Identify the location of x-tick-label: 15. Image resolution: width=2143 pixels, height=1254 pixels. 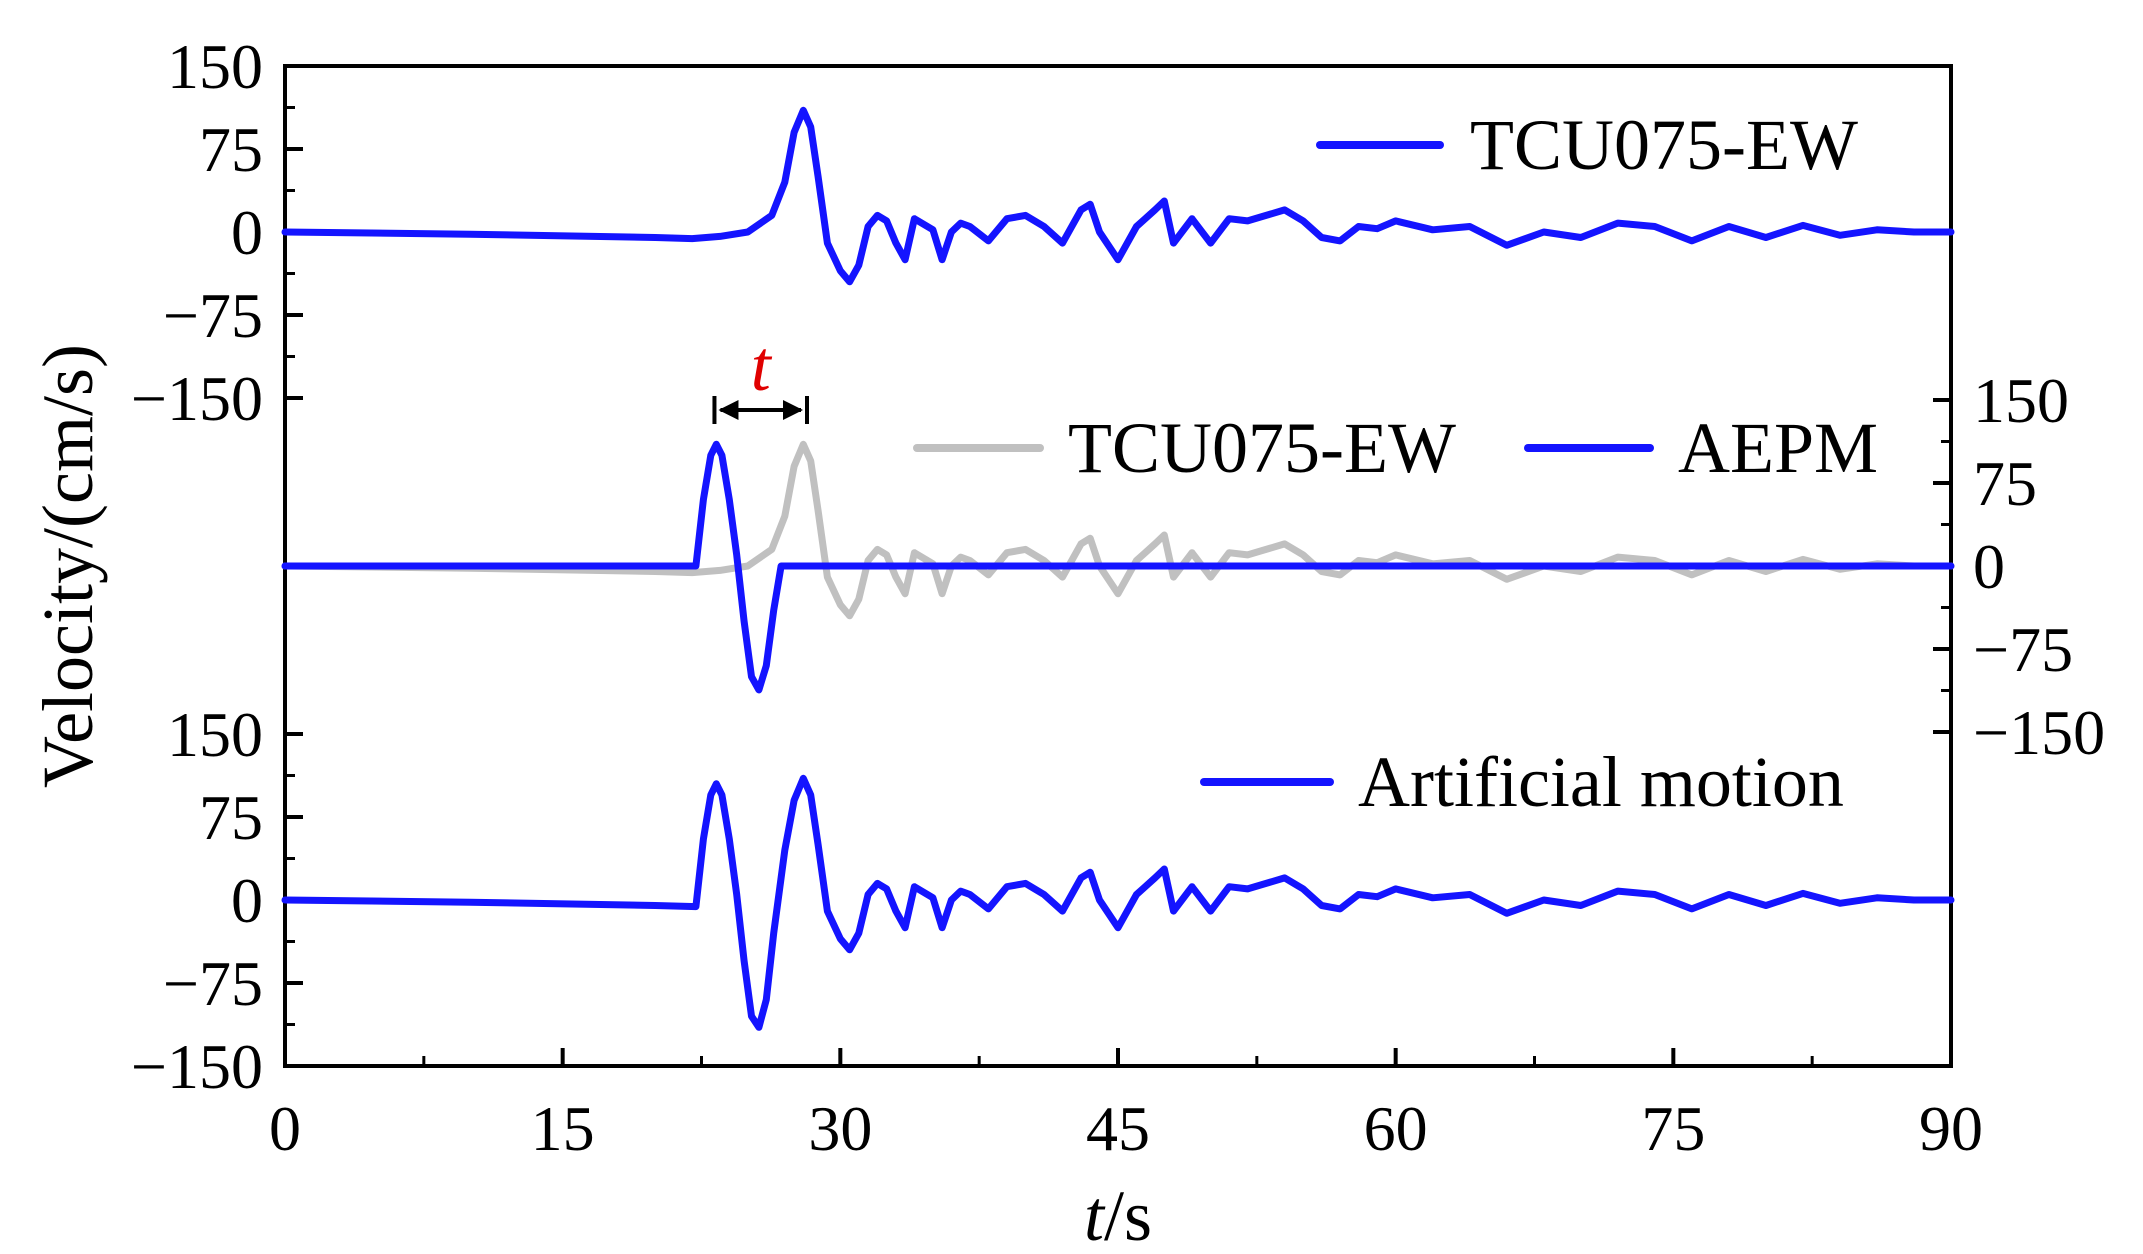
(563, 1128).